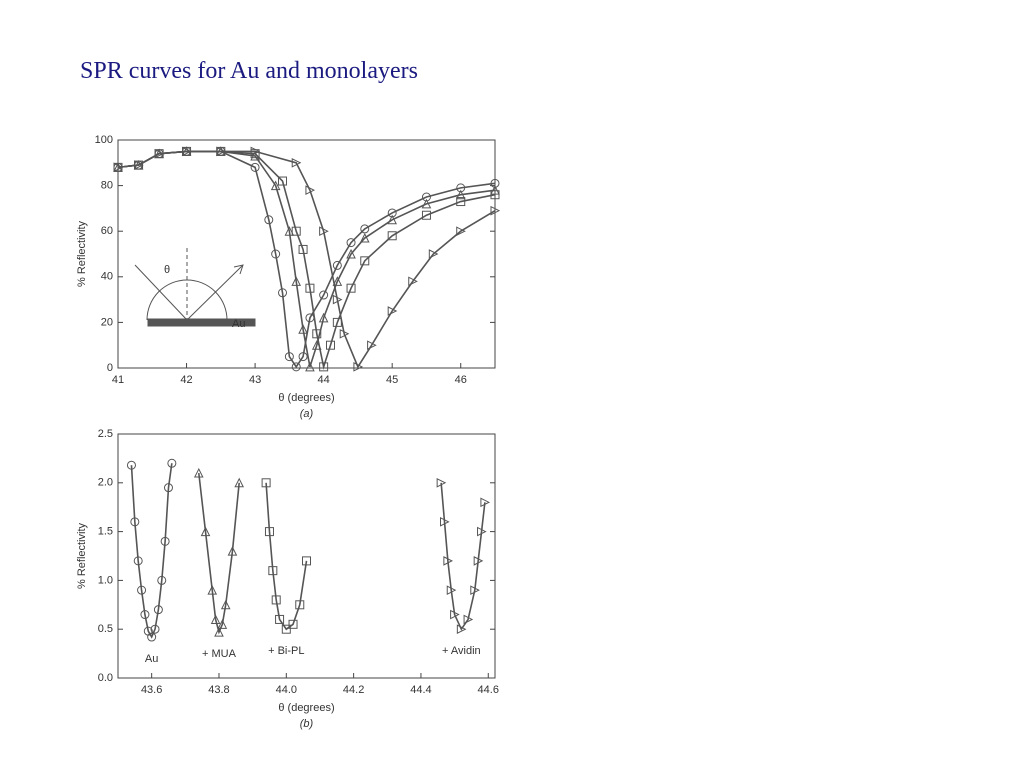  Describe the element at coordinates (118, 380) in the screenshot. I see `x-tick-label: 41` at that location.